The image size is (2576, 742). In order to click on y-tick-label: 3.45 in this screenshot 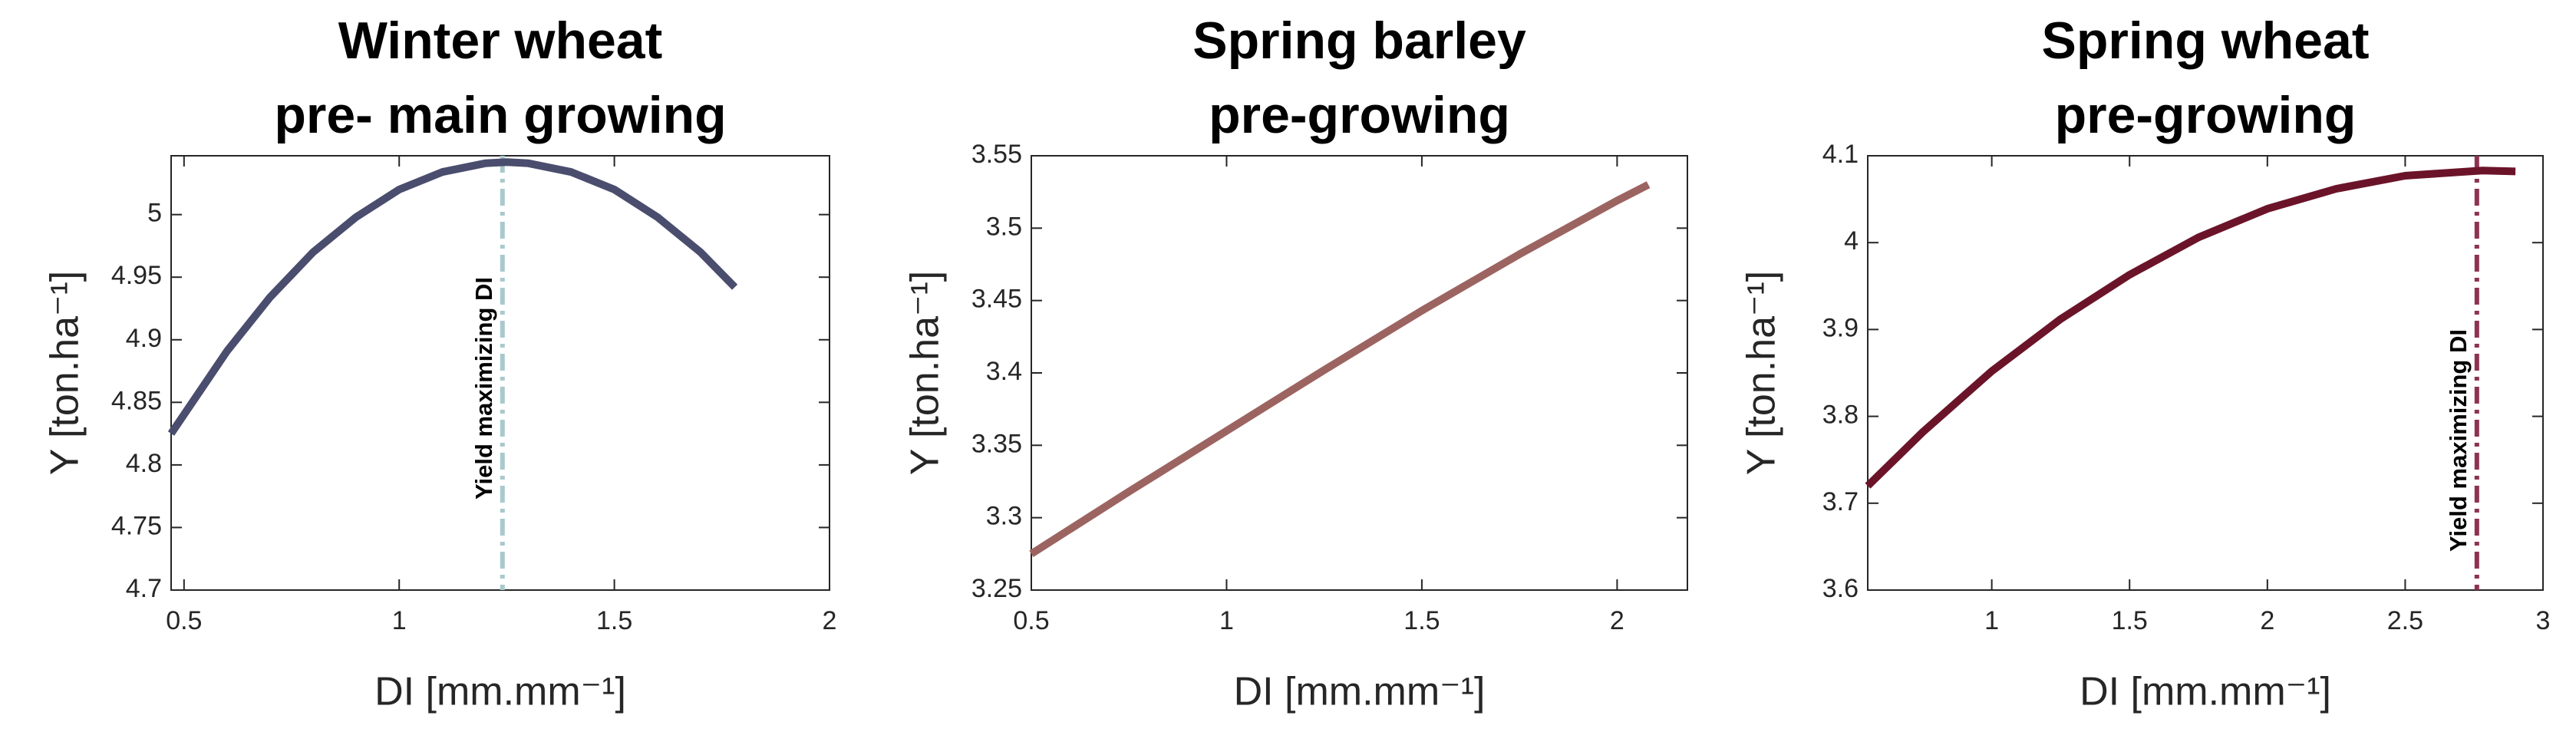, I will do `click(996, 300)`.